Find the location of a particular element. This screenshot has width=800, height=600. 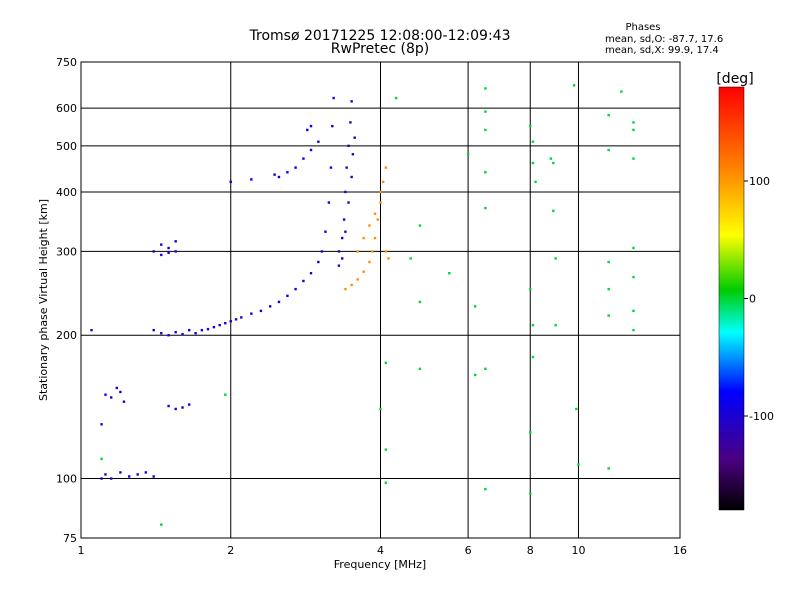

colorbar-ticks: 100 0 -100 is located at coordinates (759, 299).